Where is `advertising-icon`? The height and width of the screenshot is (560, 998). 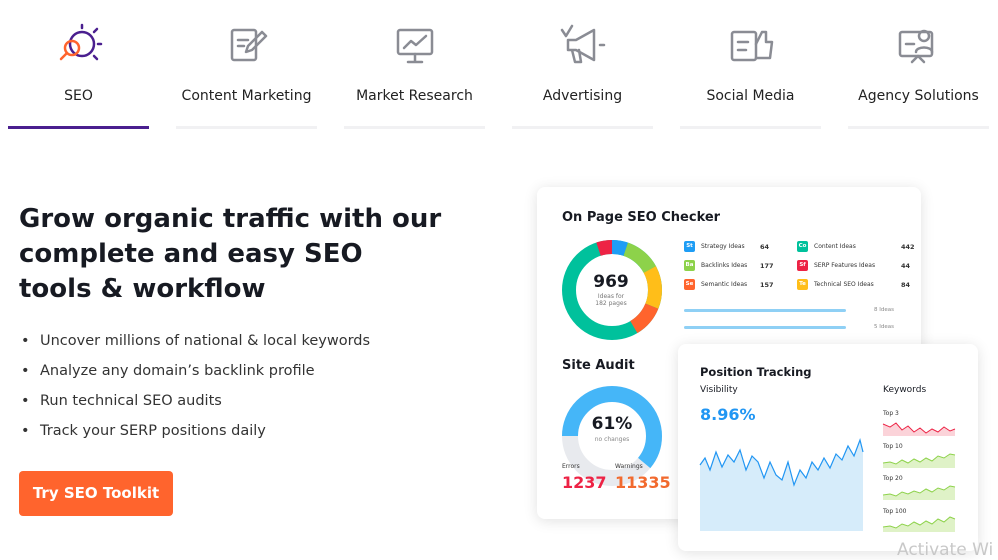
advertising-icon is located at coordinates (583, 44).